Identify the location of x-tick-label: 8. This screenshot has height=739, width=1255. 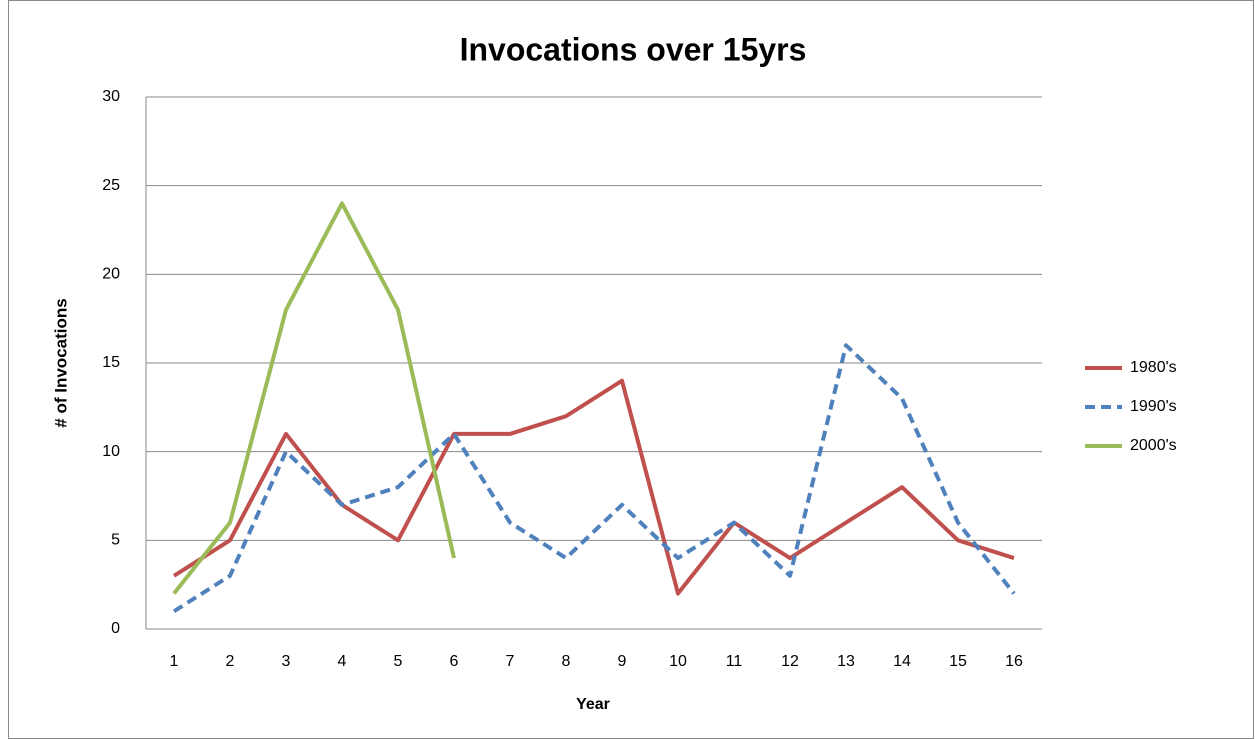
(566, 661).